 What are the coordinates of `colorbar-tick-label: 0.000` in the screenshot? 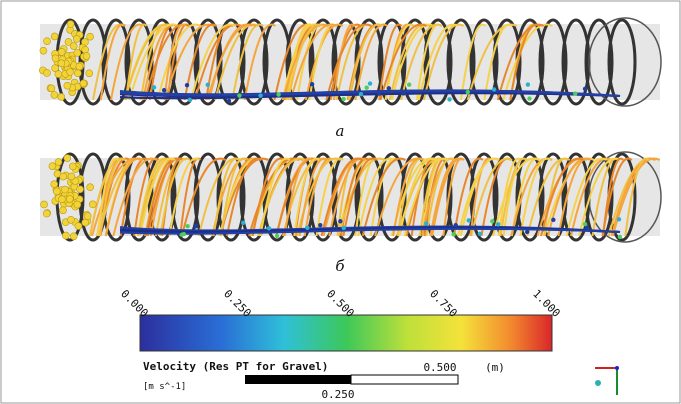 It's located at (134, 303).